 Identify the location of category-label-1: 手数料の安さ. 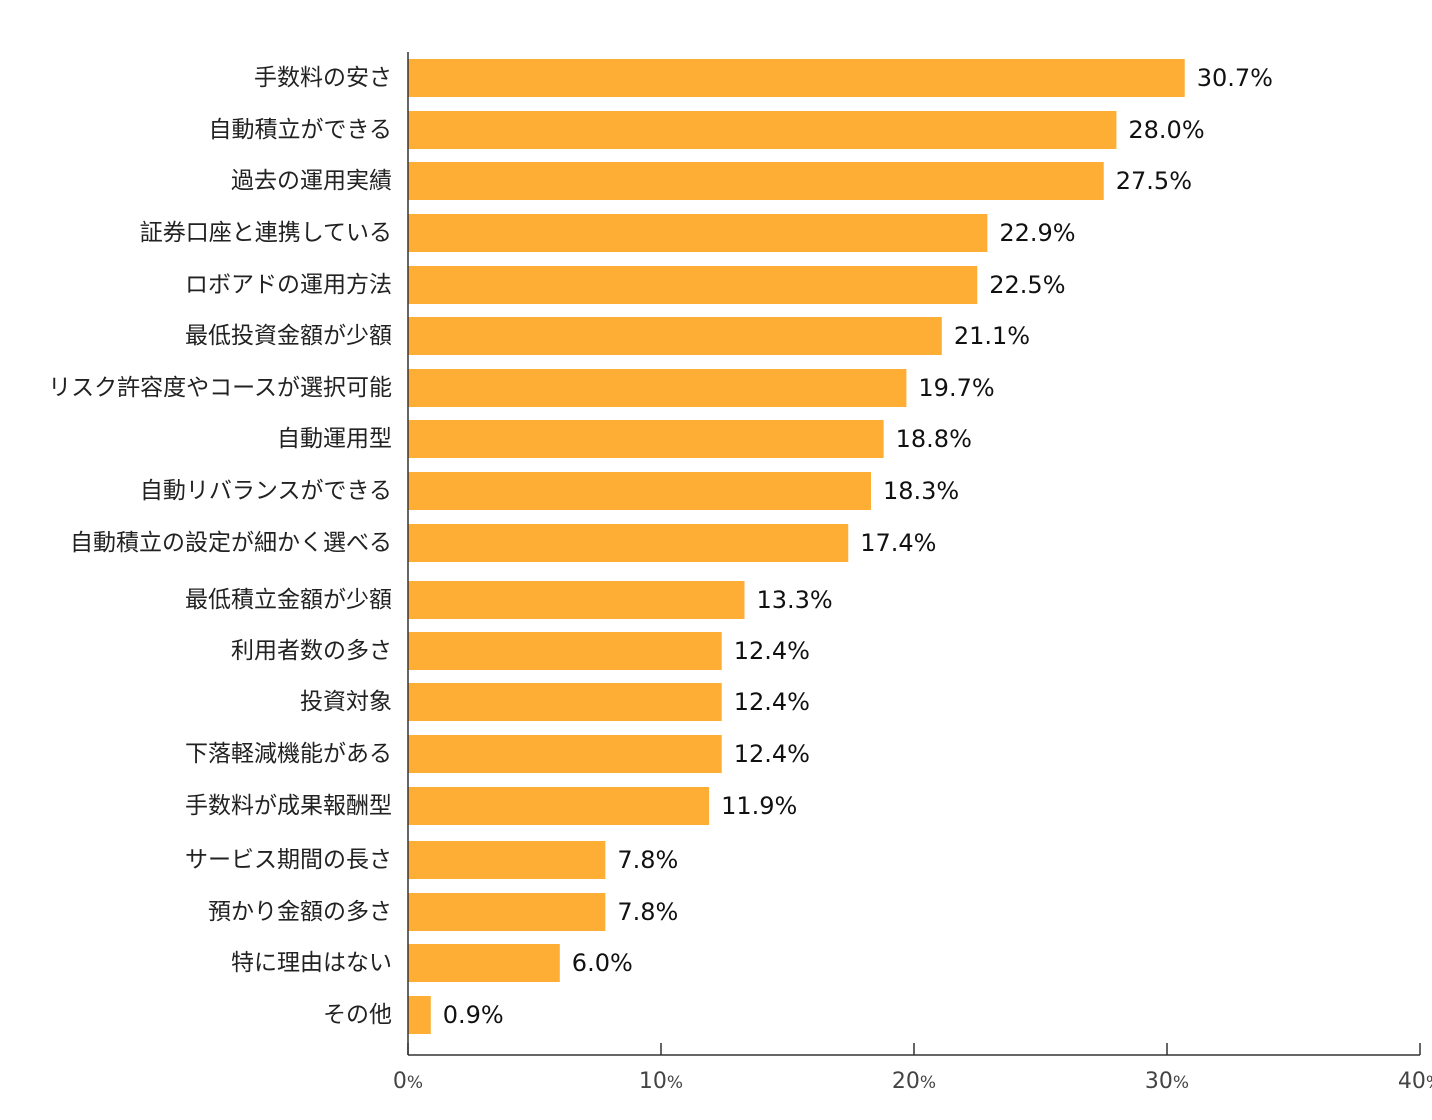
(323, 78).